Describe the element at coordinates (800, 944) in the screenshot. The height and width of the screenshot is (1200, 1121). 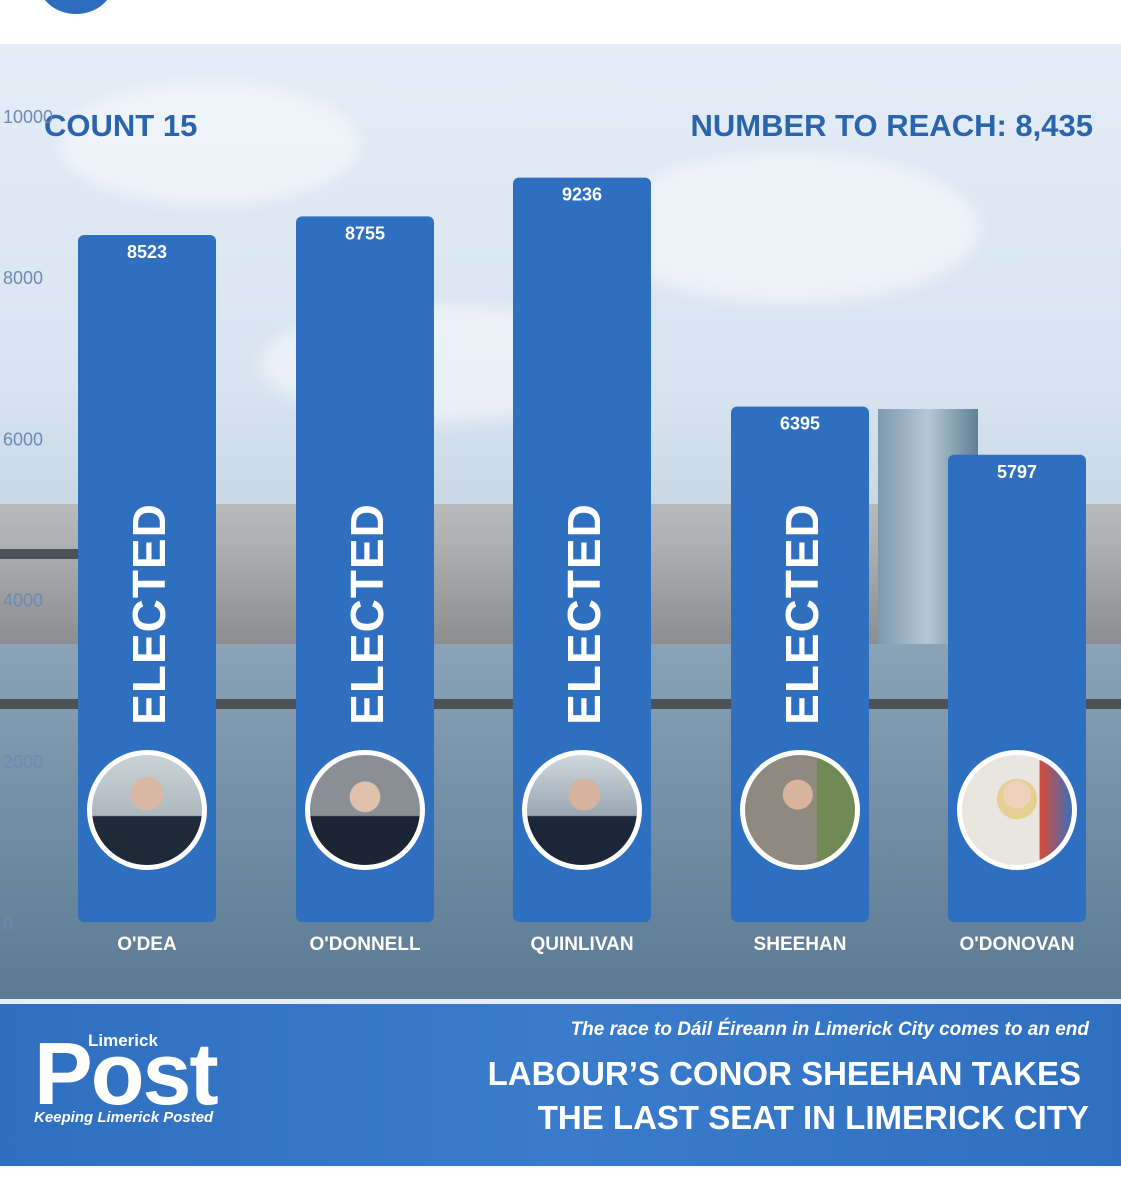
I see `category-label: SHEEHAN` at that location.